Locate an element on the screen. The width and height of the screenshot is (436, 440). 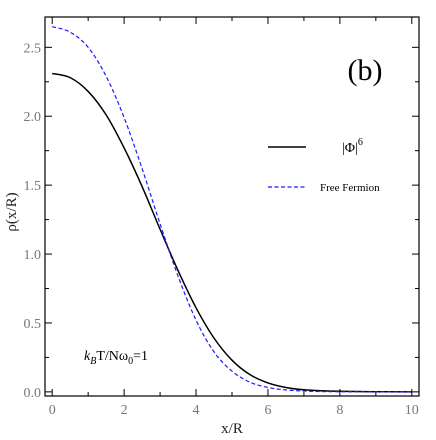
y-tick-label: 0.0 is located at coordinates (33, 393).